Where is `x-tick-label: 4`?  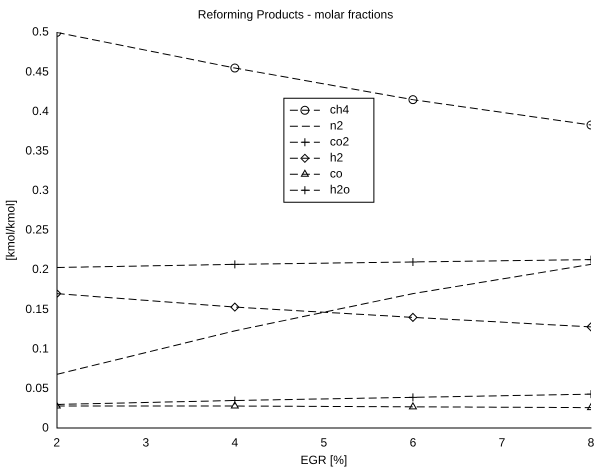
x-tick-label: 4 is located at coordinates (234, 443).